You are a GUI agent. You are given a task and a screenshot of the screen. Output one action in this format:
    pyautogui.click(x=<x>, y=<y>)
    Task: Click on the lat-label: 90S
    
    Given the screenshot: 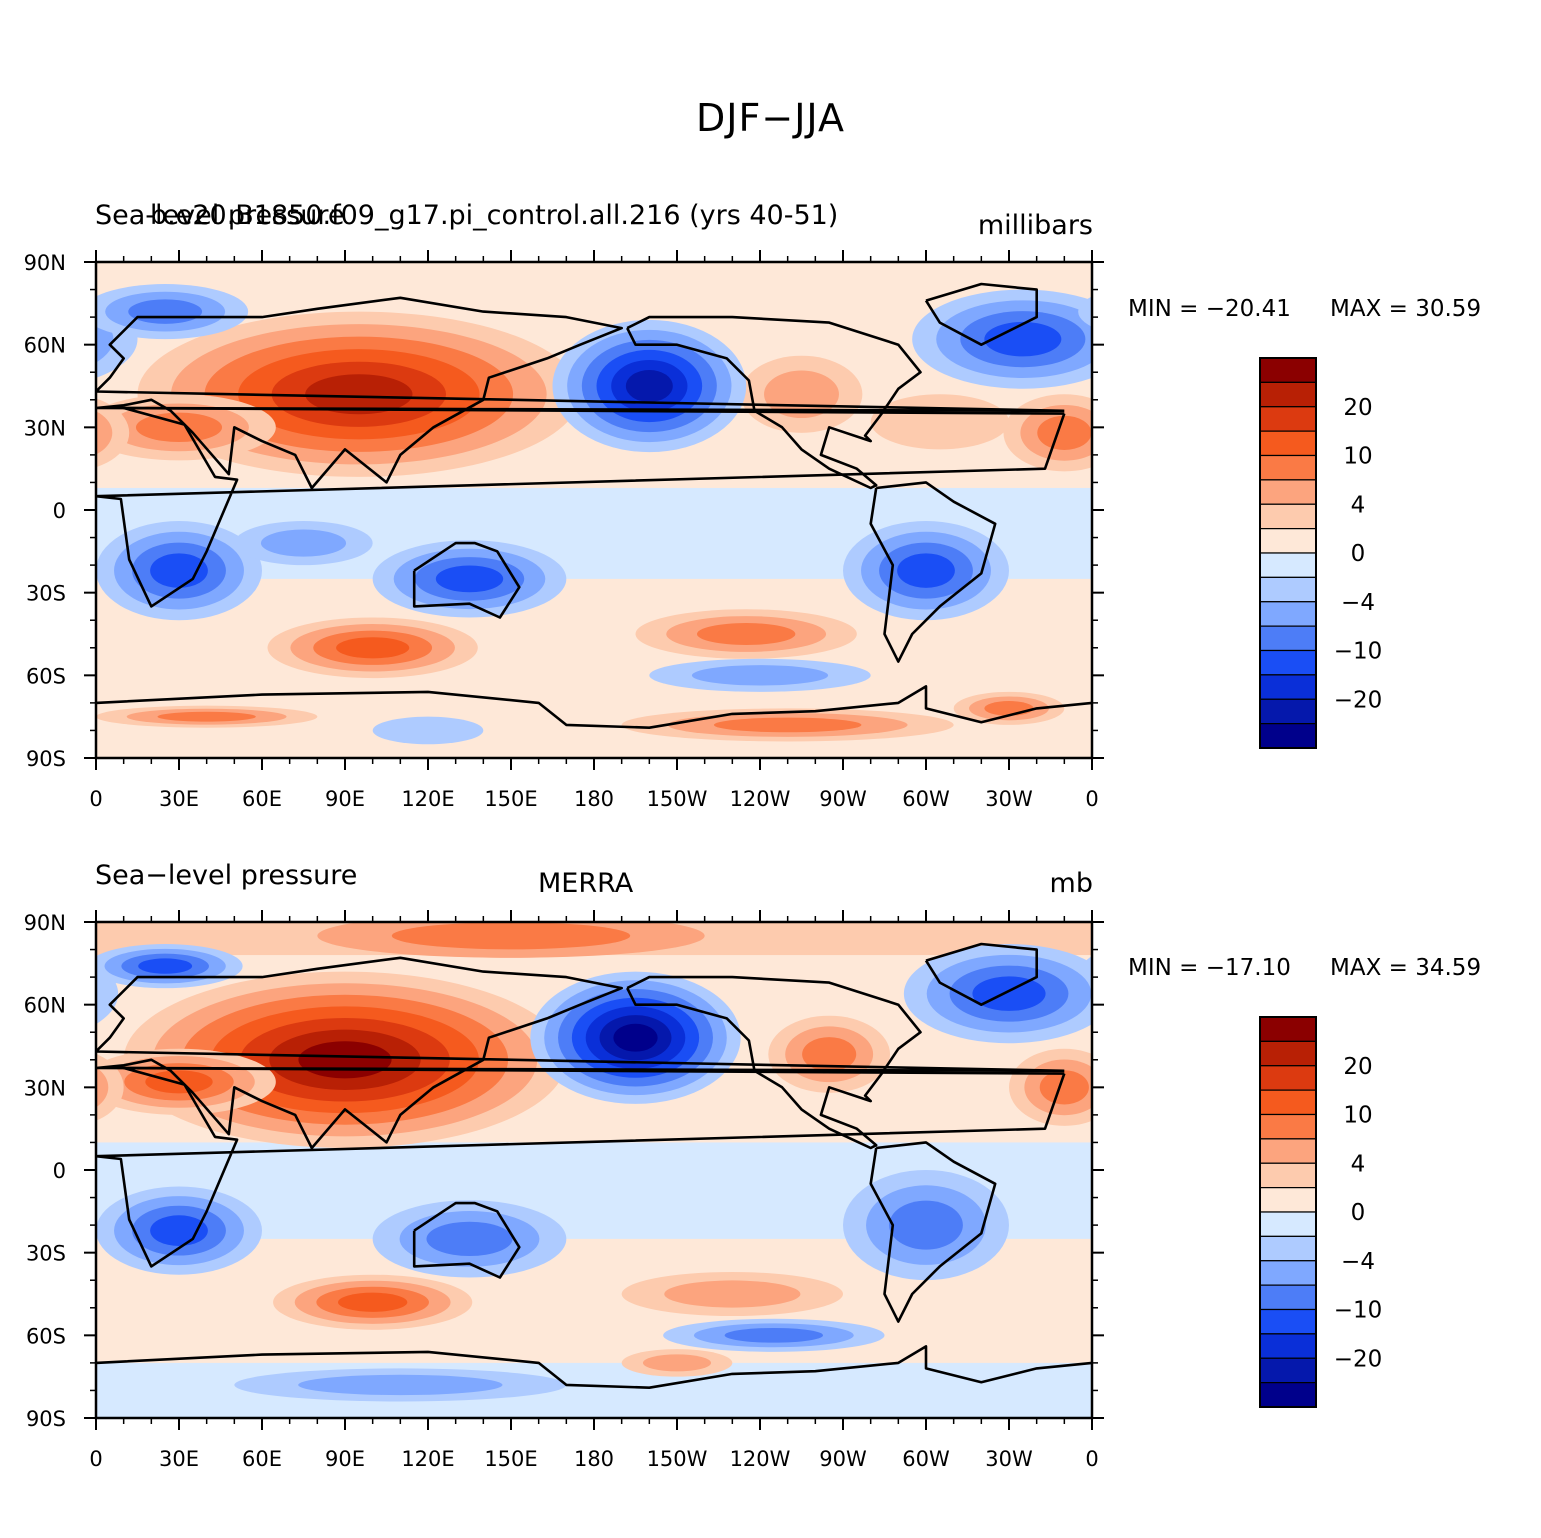 What is the action you would take?
    pyautogui.click(x=46, y=1419)
    